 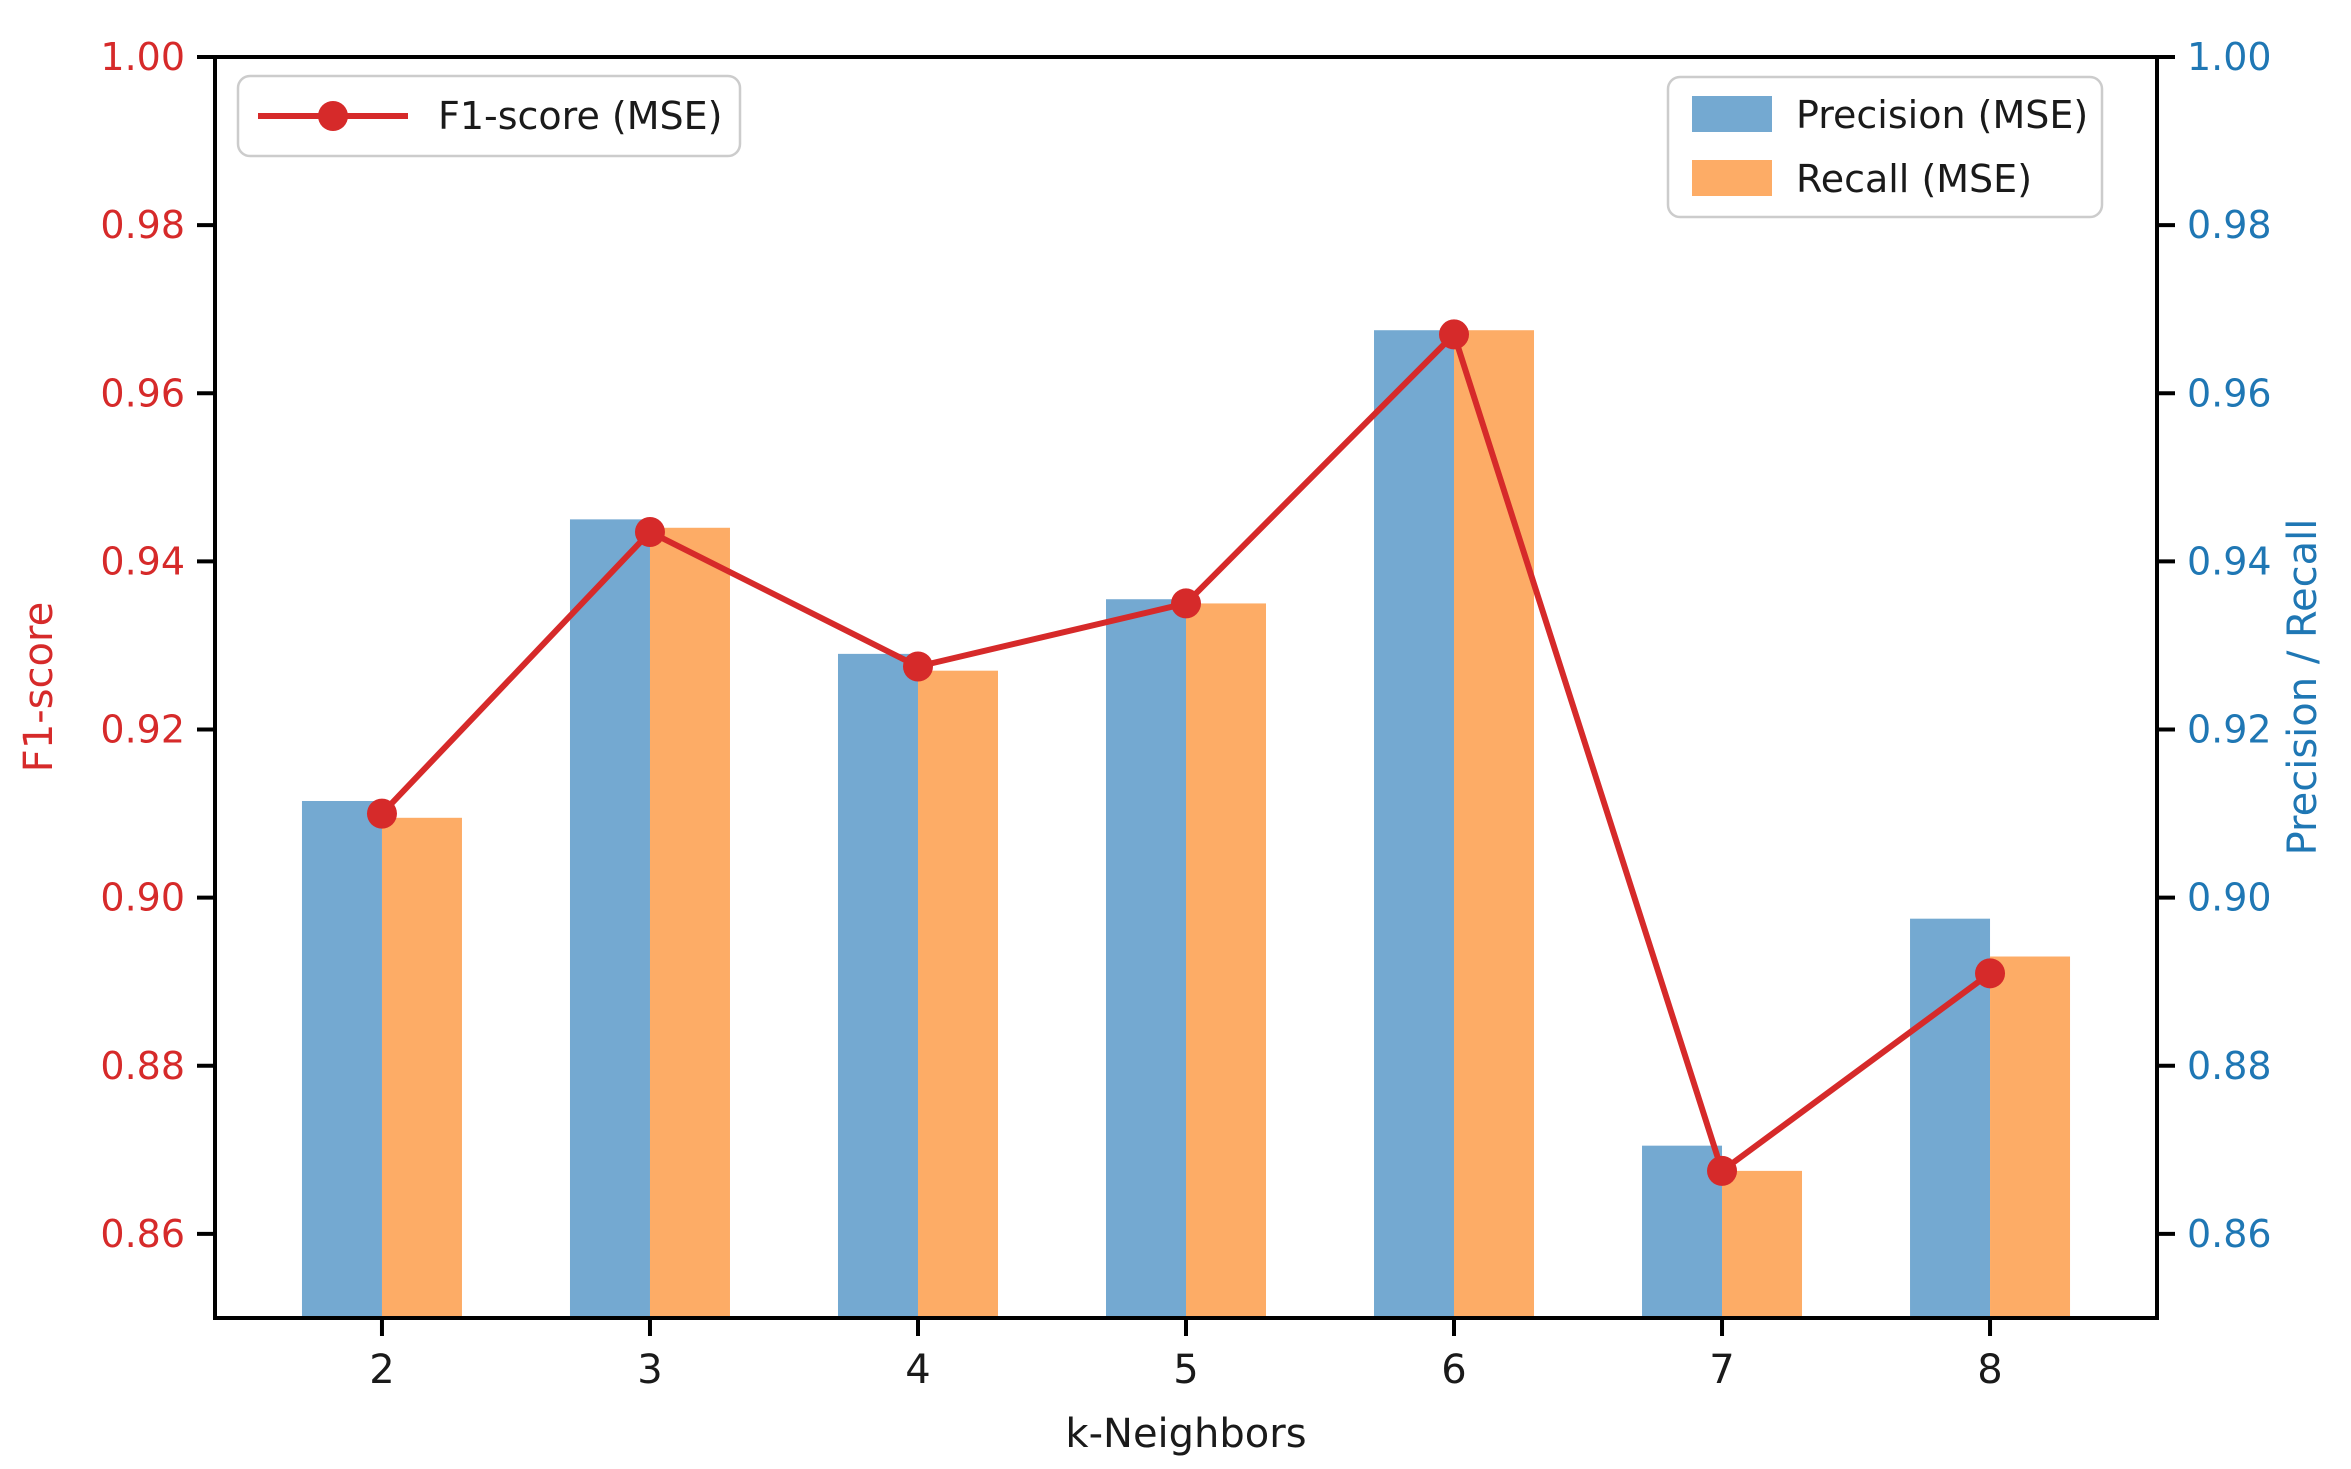 I want to click on left-y-tick-label: 0.88, so click(x=142, y=1066).